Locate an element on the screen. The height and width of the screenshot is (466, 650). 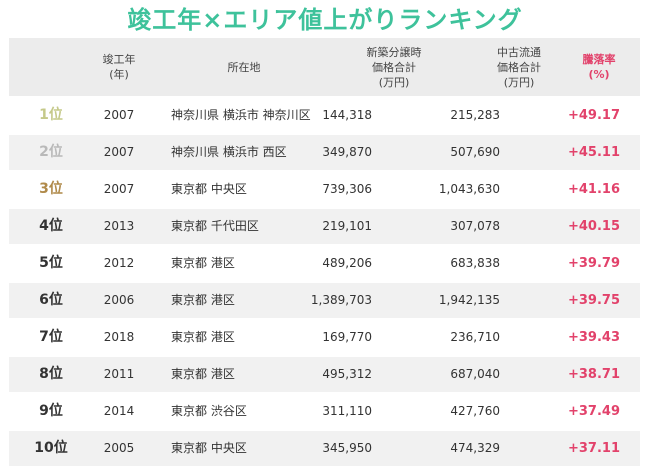
header-year: 竣工年 (年) is located at coordinates (119, 67).